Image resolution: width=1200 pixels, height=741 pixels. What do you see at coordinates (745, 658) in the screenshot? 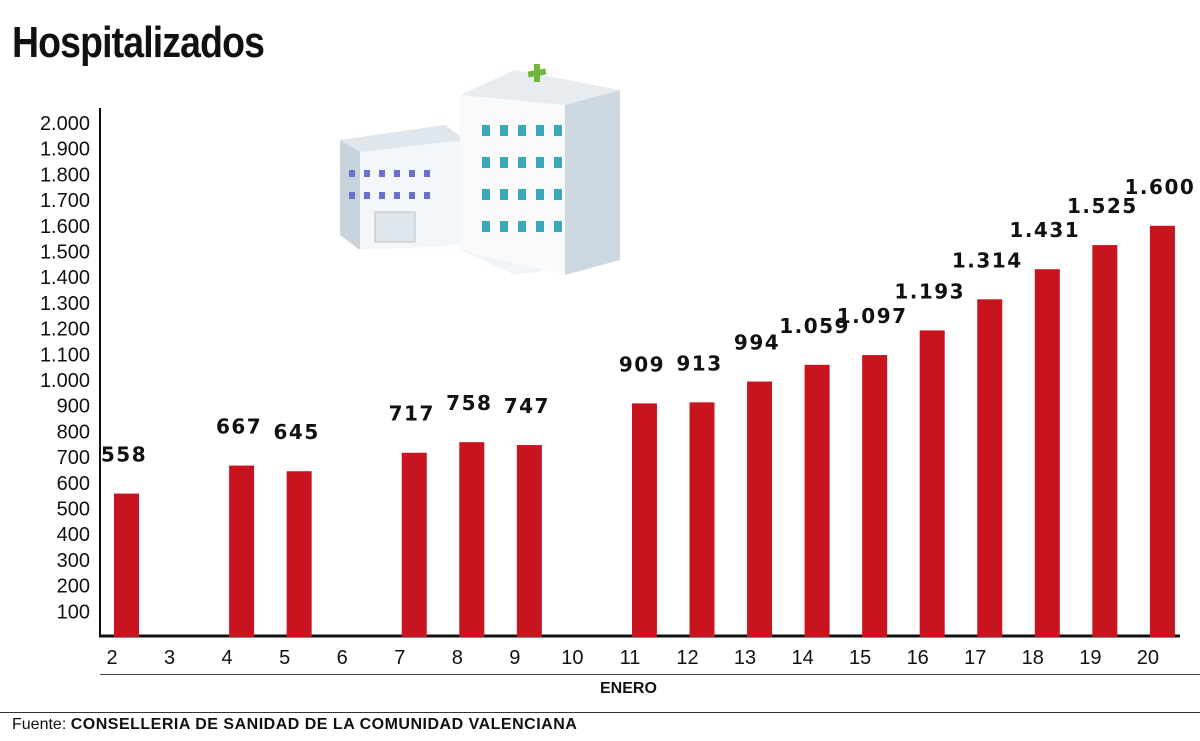
I see `x-tick-label: 13` at bounding box center [745, 658].